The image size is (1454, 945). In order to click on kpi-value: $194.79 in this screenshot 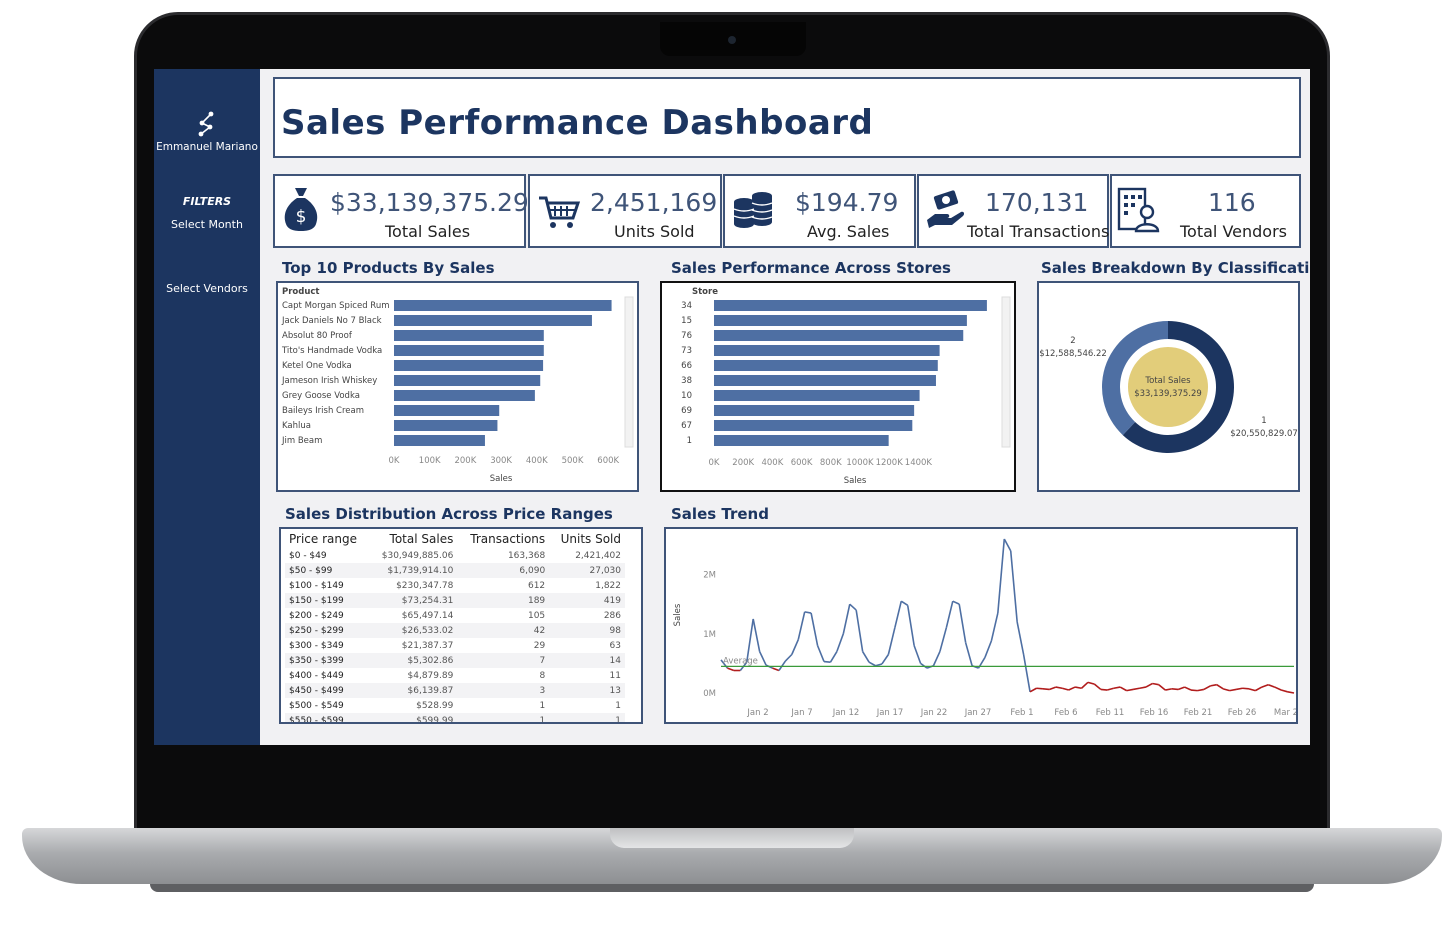, I will do `click(847, 202)`.